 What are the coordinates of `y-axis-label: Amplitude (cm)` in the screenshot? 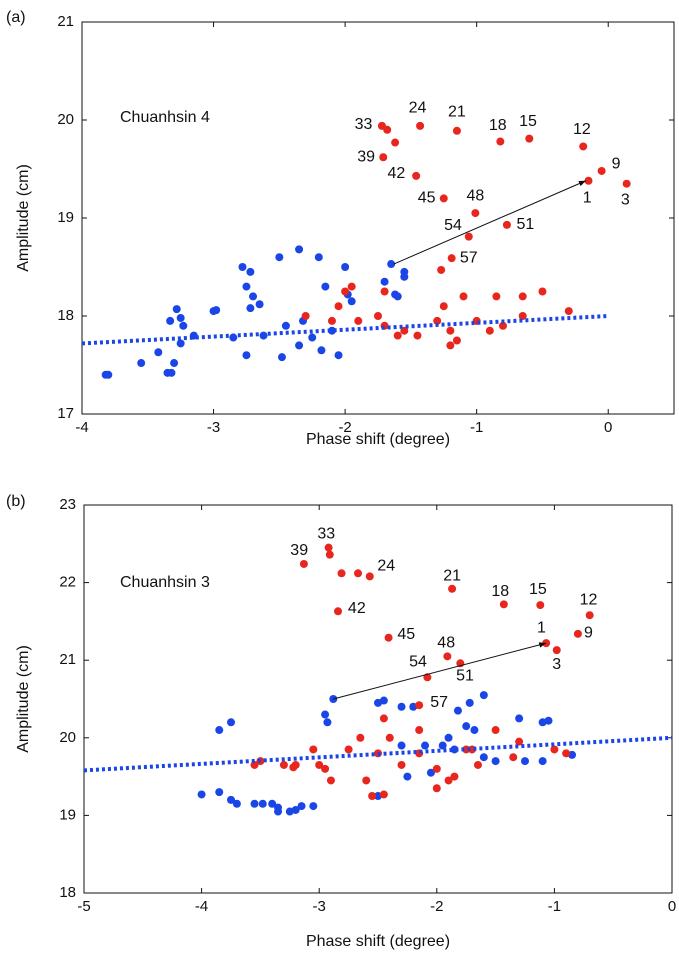 It's located at (23, 699).